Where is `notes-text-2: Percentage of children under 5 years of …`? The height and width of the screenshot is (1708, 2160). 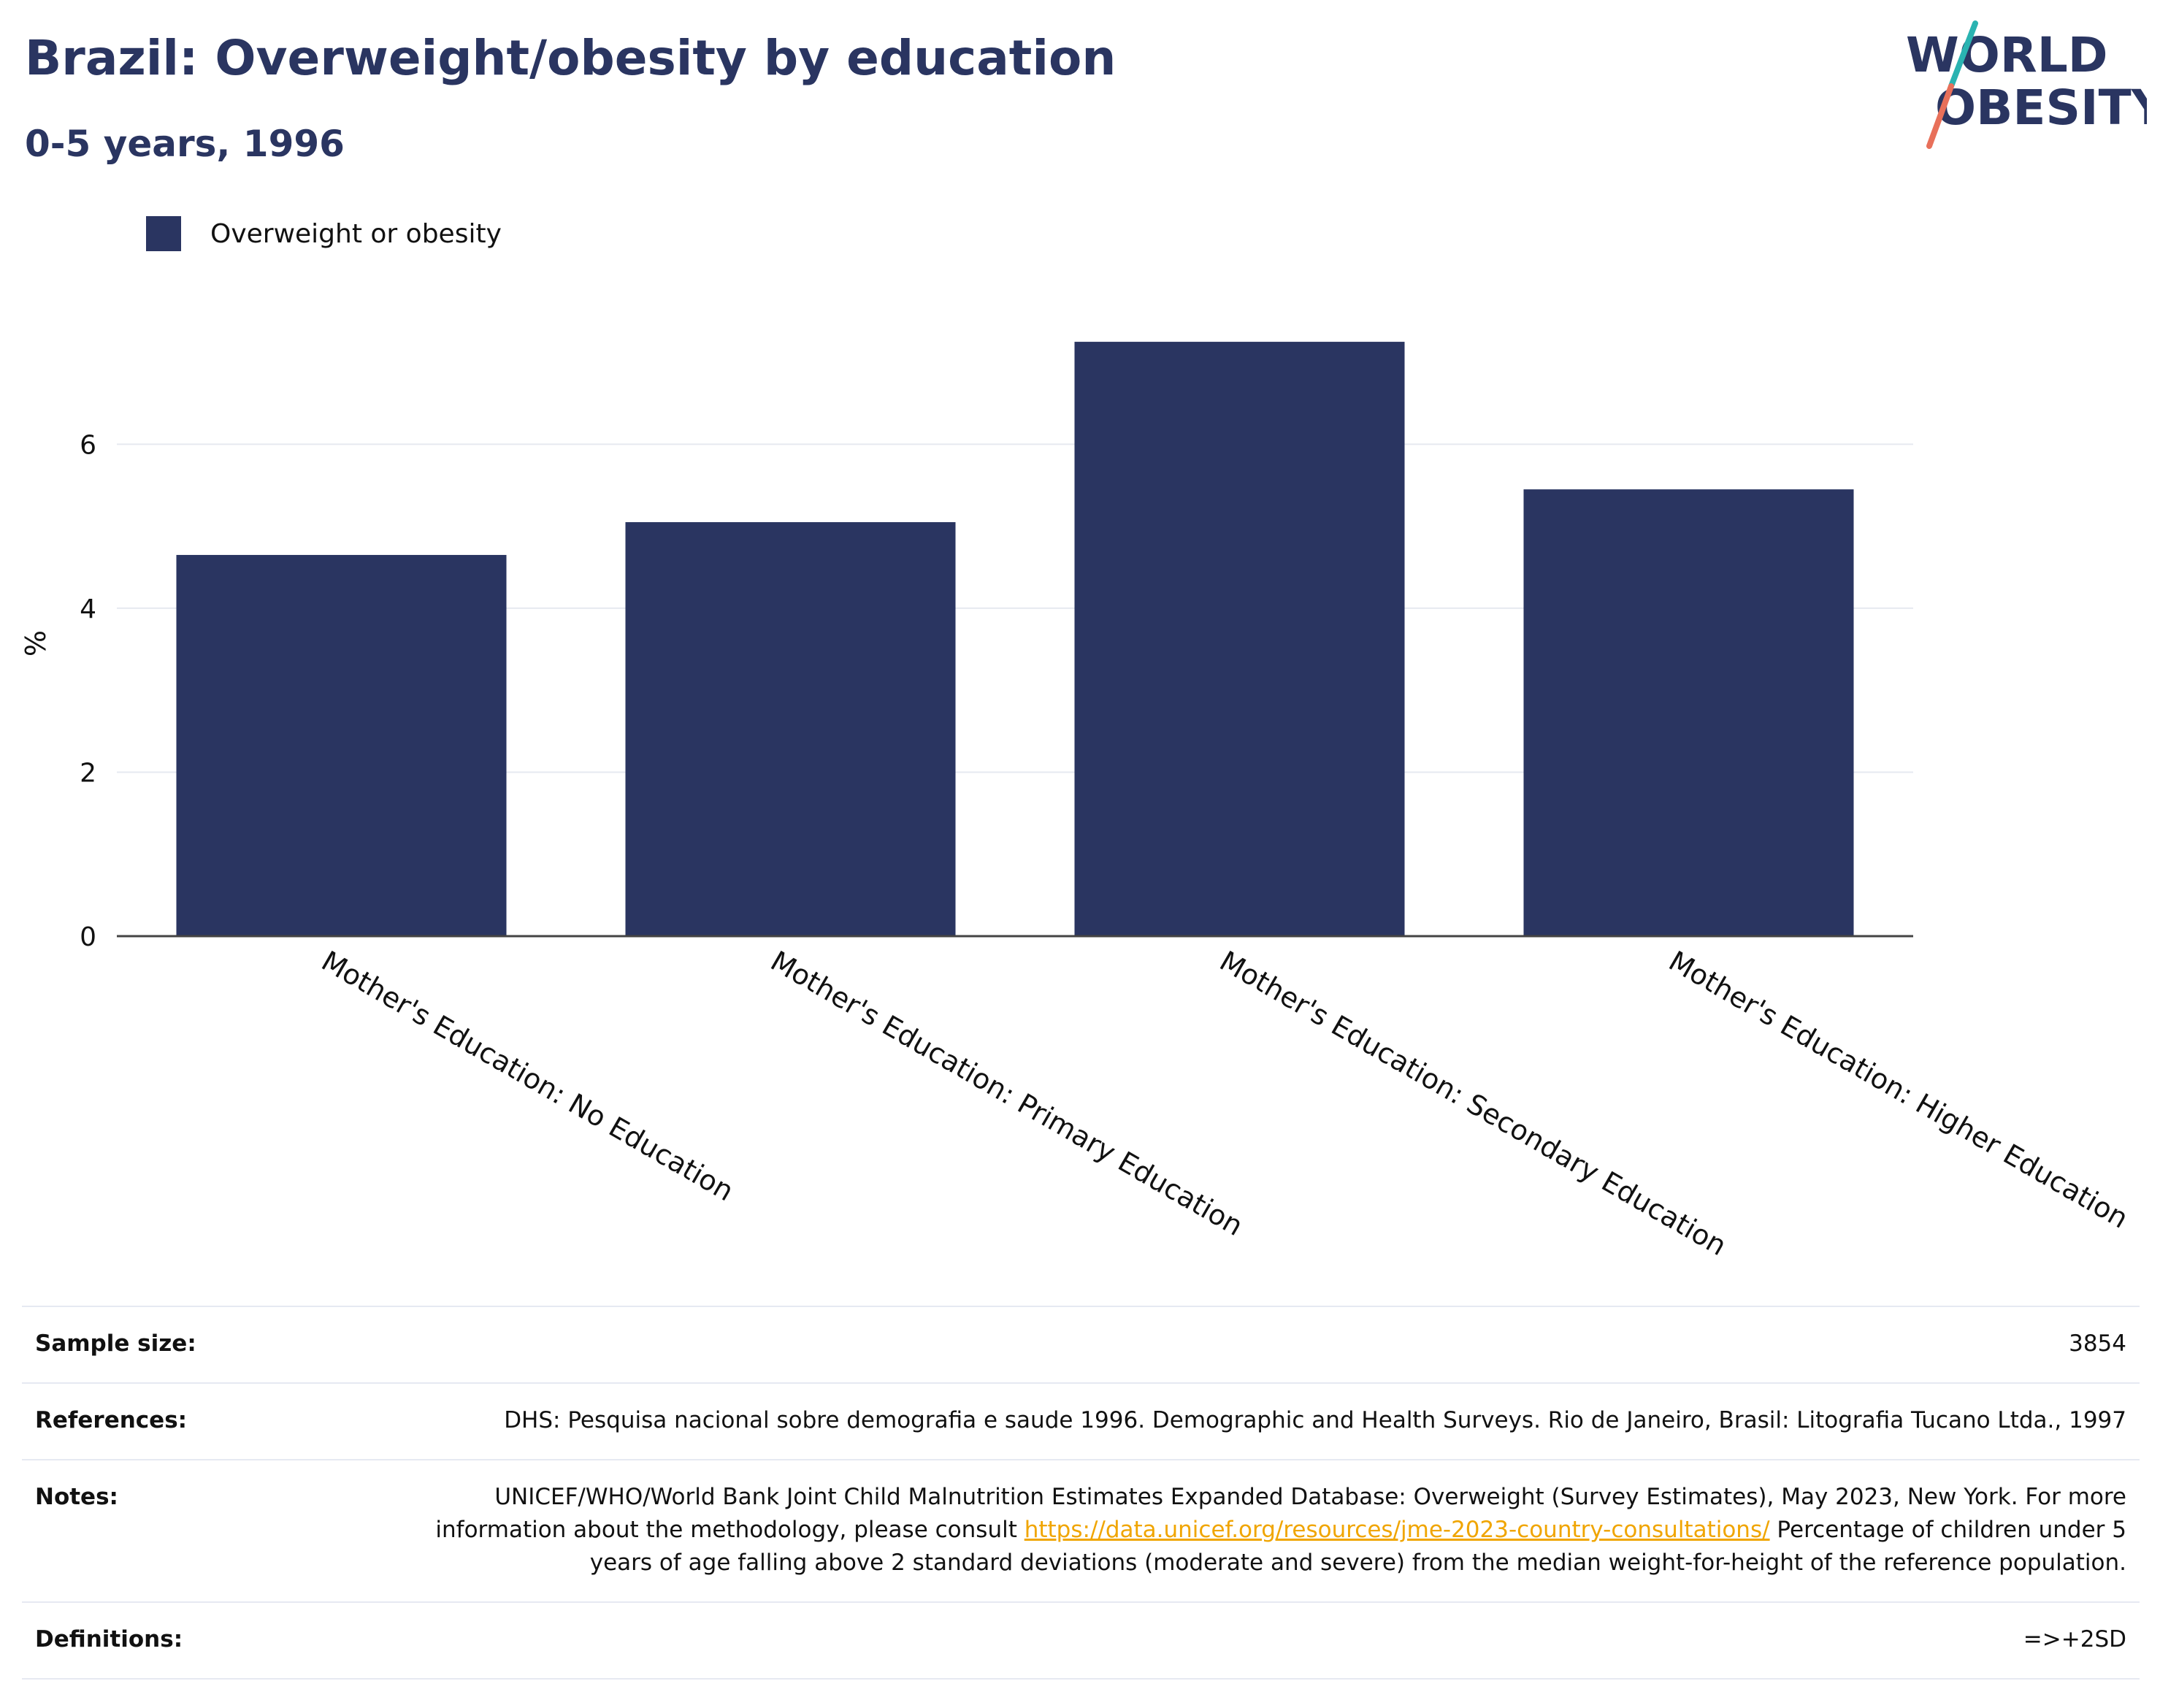 notes-text-2: Percentage of children under 5 years of … is located at coordinates (1357, 1546).